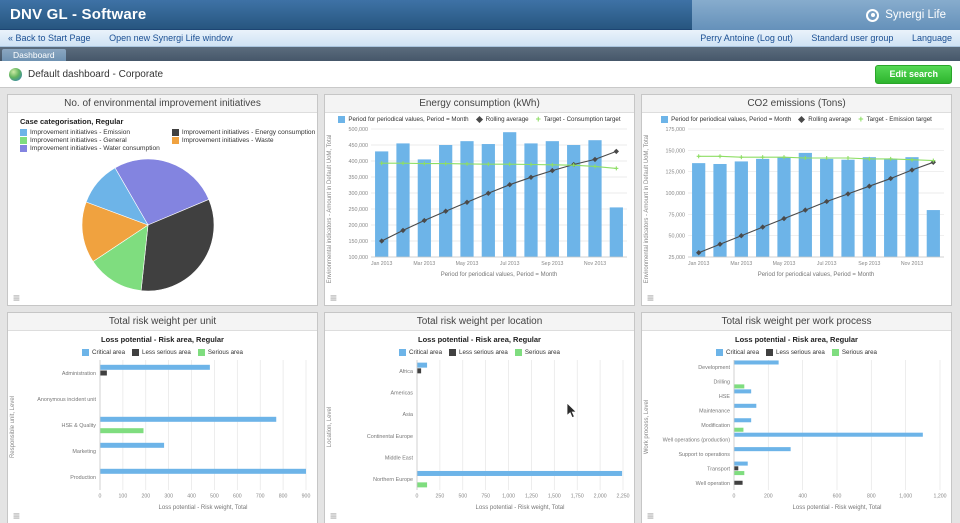 Image resolution: width=960 pixels, height=523 pixels. I want to click on svg-text: Mar 2013, so click(741, 264).